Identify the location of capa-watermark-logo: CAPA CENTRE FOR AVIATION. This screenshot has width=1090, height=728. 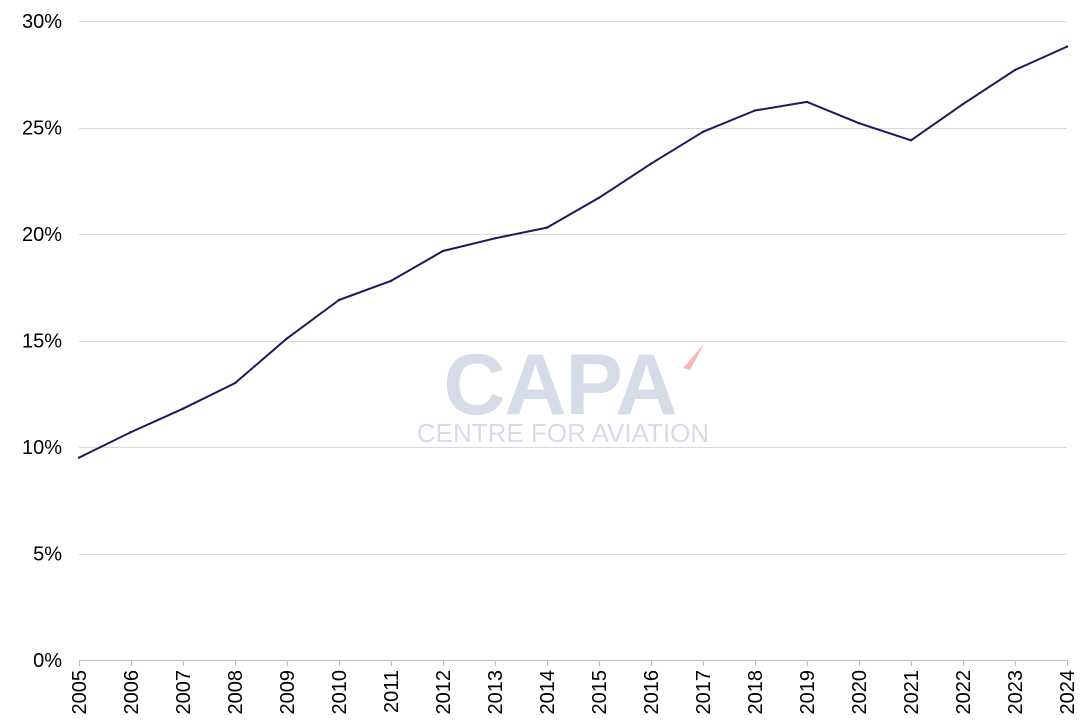
(563, 392).